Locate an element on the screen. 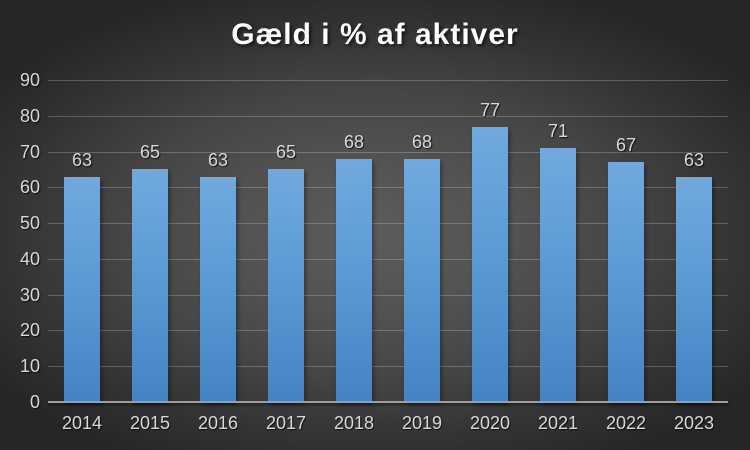  y-axis-tick-label: 70 is located at coordinates (29, 151).